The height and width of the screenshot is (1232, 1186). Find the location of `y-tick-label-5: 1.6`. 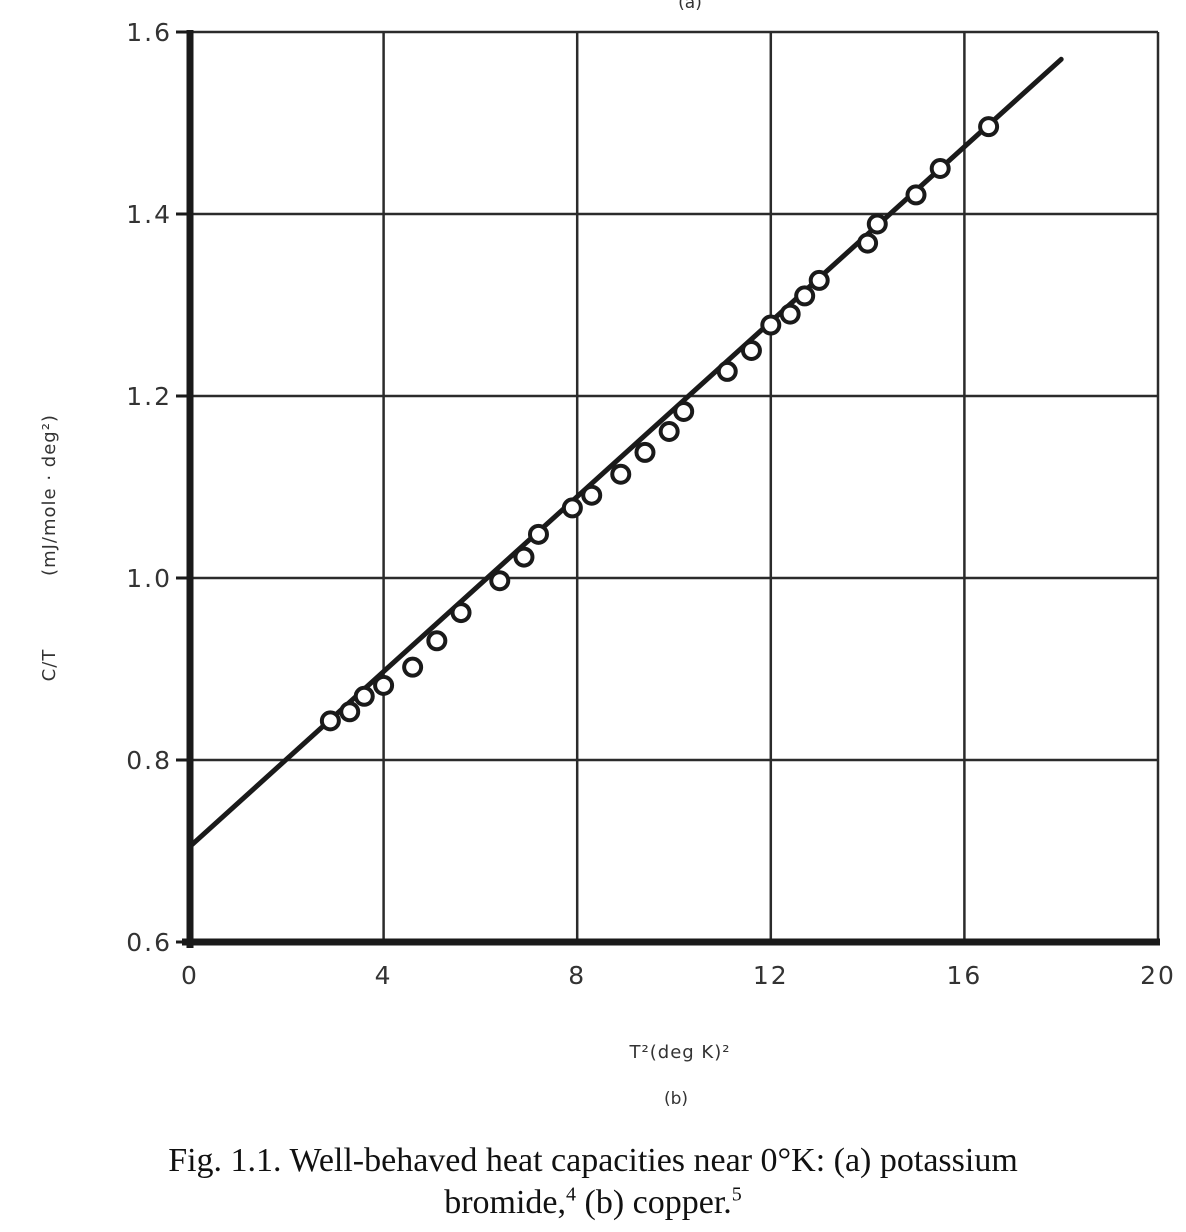

y-tick-label-5: 1.6 is located at coordinates (149, 32).